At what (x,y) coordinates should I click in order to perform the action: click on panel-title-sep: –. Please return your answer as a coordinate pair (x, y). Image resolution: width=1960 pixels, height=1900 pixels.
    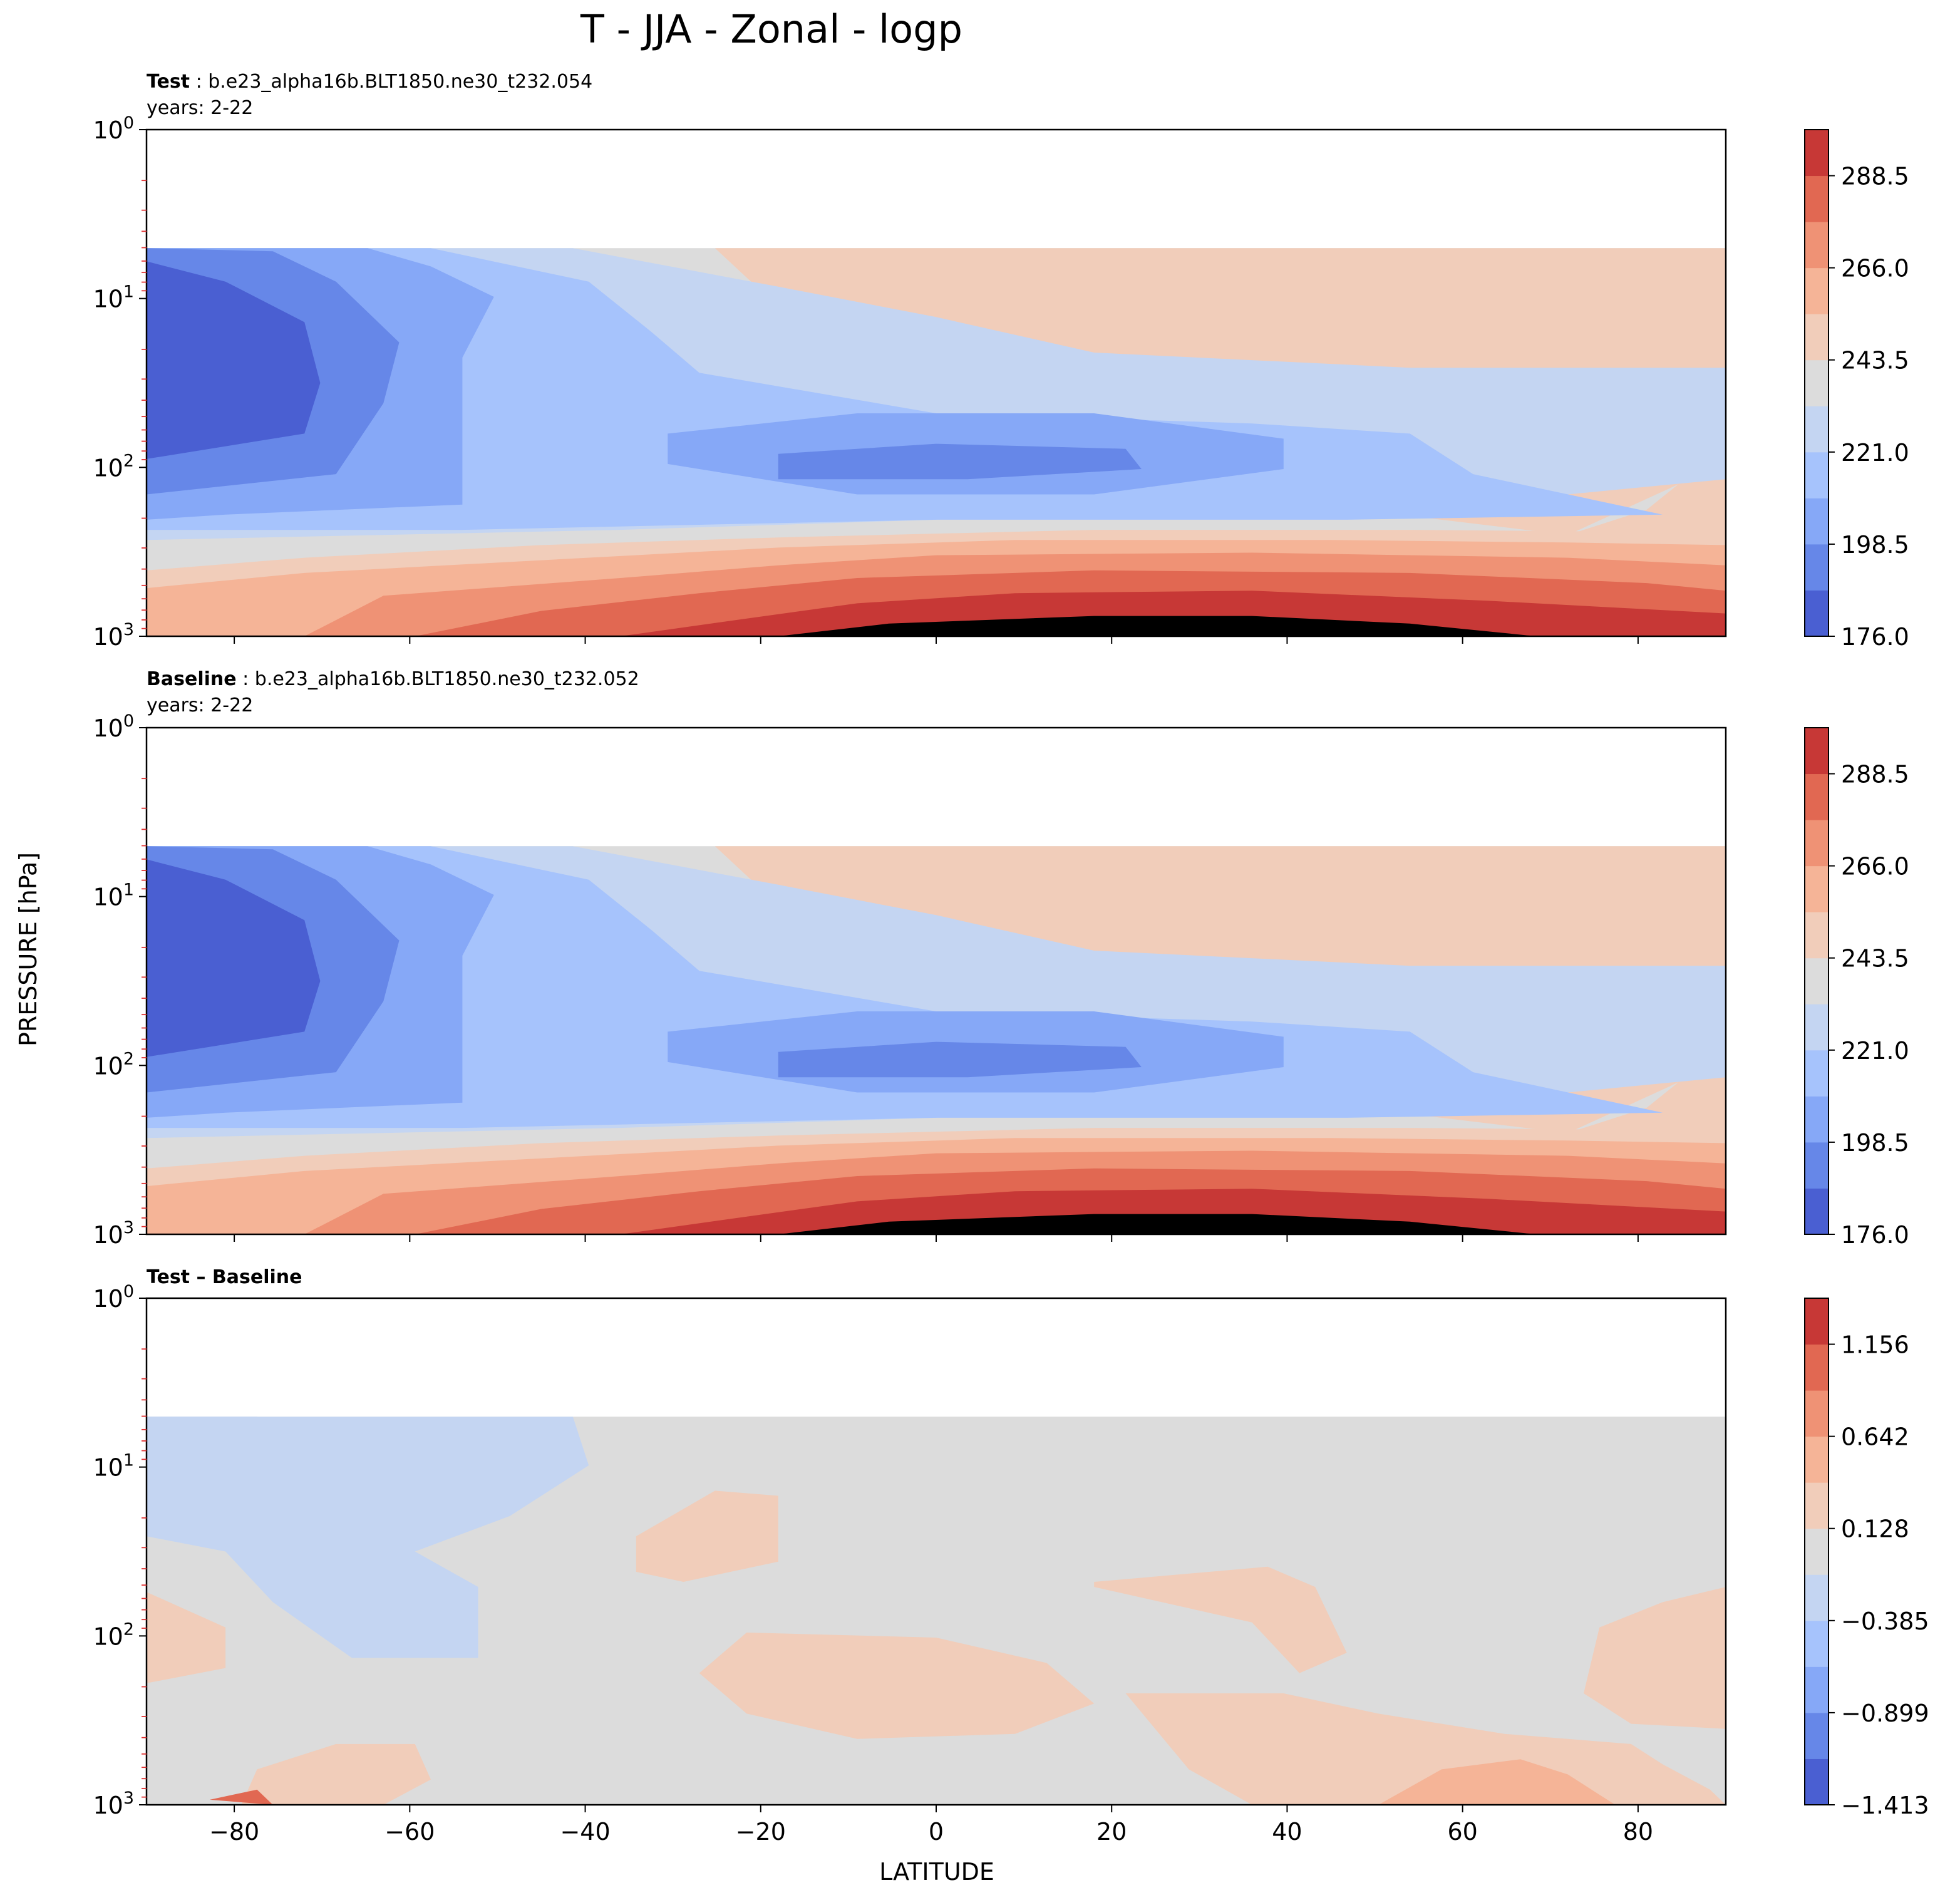
    Looking at the image, I should click on (201, 1277).